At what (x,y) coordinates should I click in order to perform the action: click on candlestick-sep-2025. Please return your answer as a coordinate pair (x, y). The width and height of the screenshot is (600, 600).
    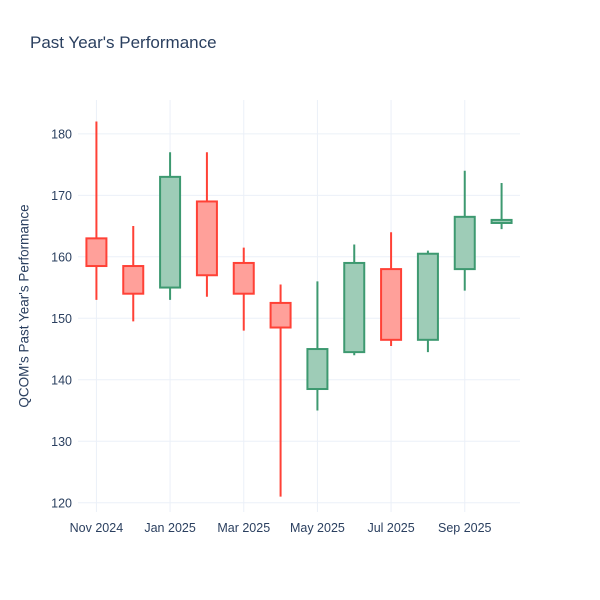
    Looking at the image, I should click on (464, 230).